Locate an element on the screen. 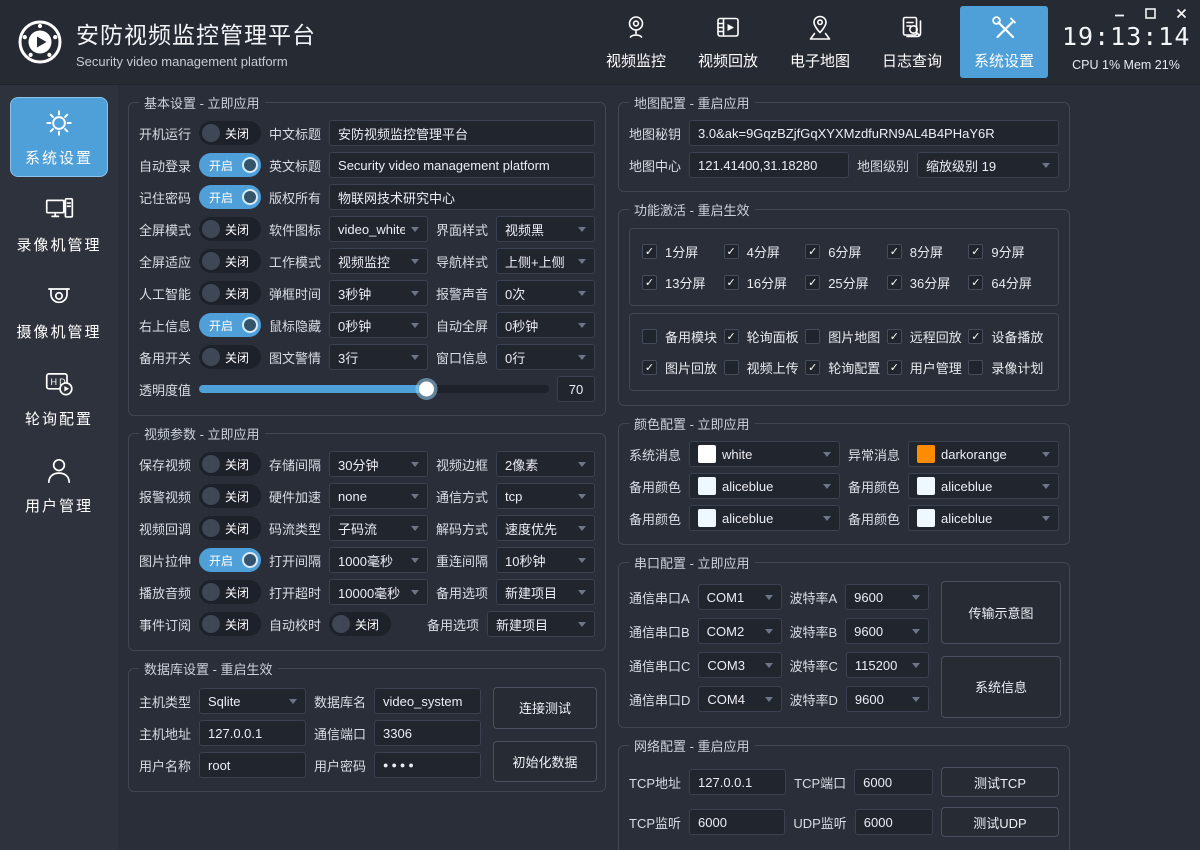 Image resolution: width=1200 pixels, height=850 pixels. slider-thumb is located at coordinates (426, 389).